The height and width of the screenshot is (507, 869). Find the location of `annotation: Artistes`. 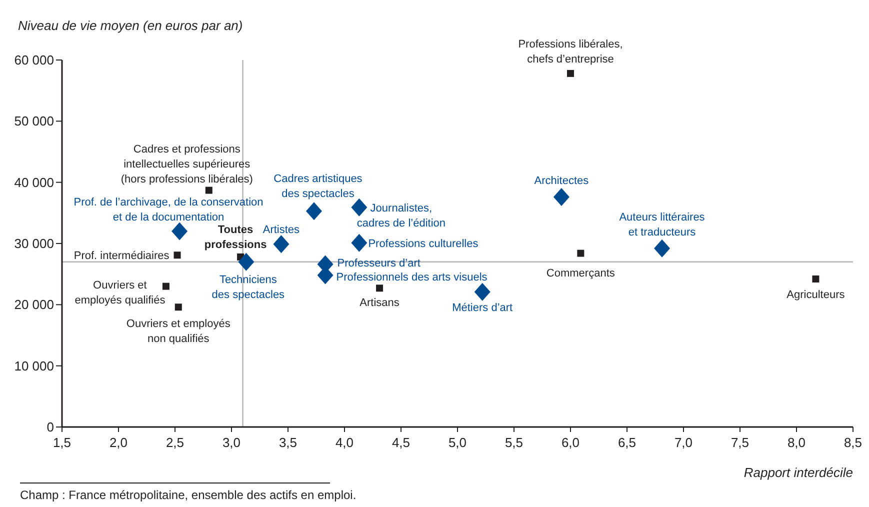

annotation: Artistes is located at coordinates (281, 230).